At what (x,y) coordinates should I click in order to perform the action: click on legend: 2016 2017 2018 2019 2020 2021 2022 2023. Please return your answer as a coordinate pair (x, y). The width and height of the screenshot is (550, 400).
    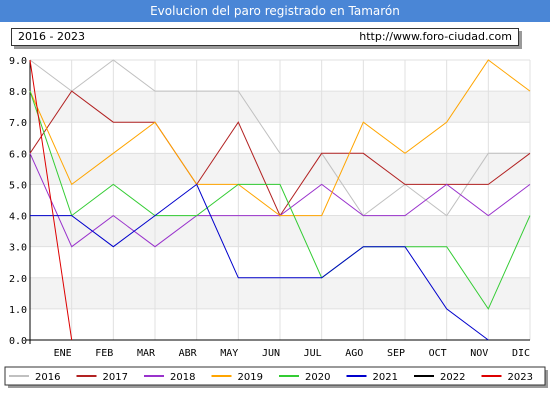
    Looking at the image, I should click on (276, 377).